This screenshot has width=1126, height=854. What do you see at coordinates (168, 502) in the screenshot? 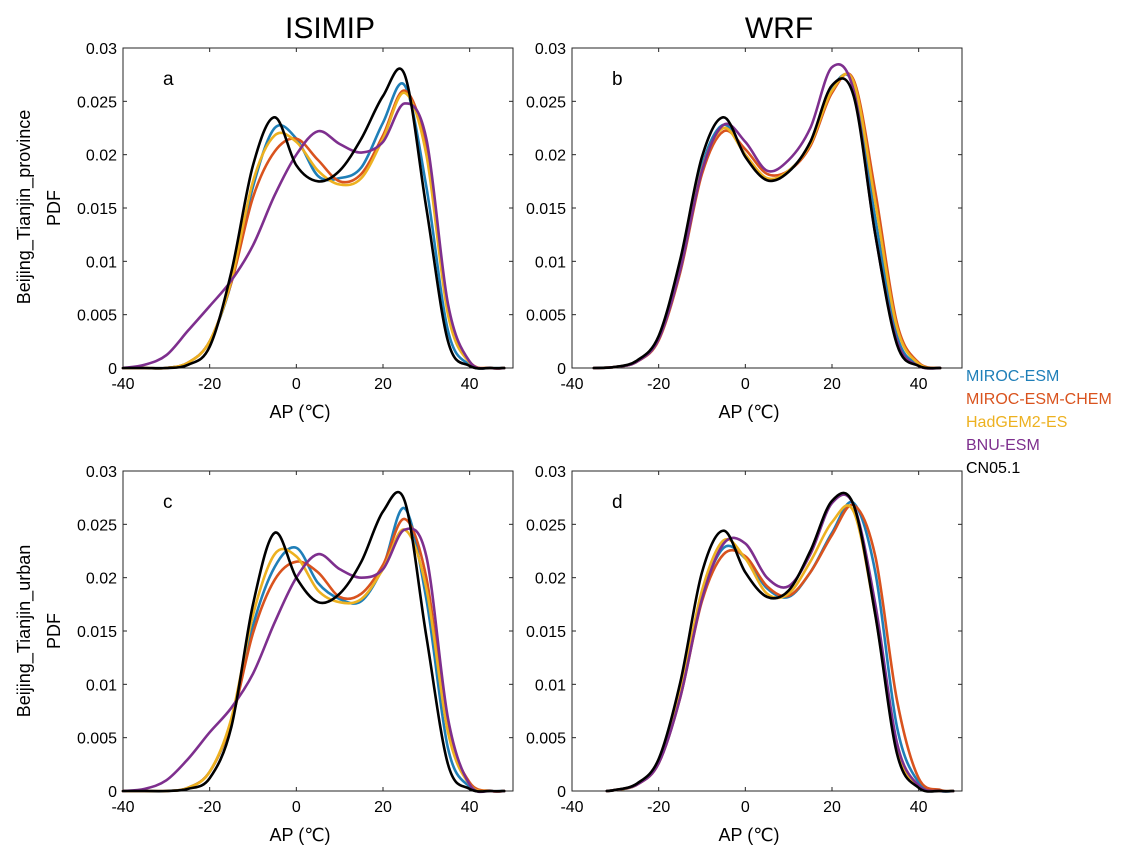
I see `panel-letter: c` at bounding box center [168, 502].